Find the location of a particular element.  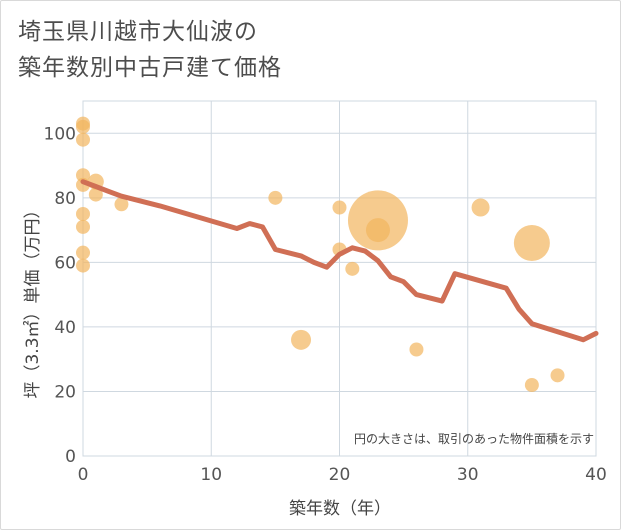

y-tick-label: 40 is located at coordinates (65, 328).